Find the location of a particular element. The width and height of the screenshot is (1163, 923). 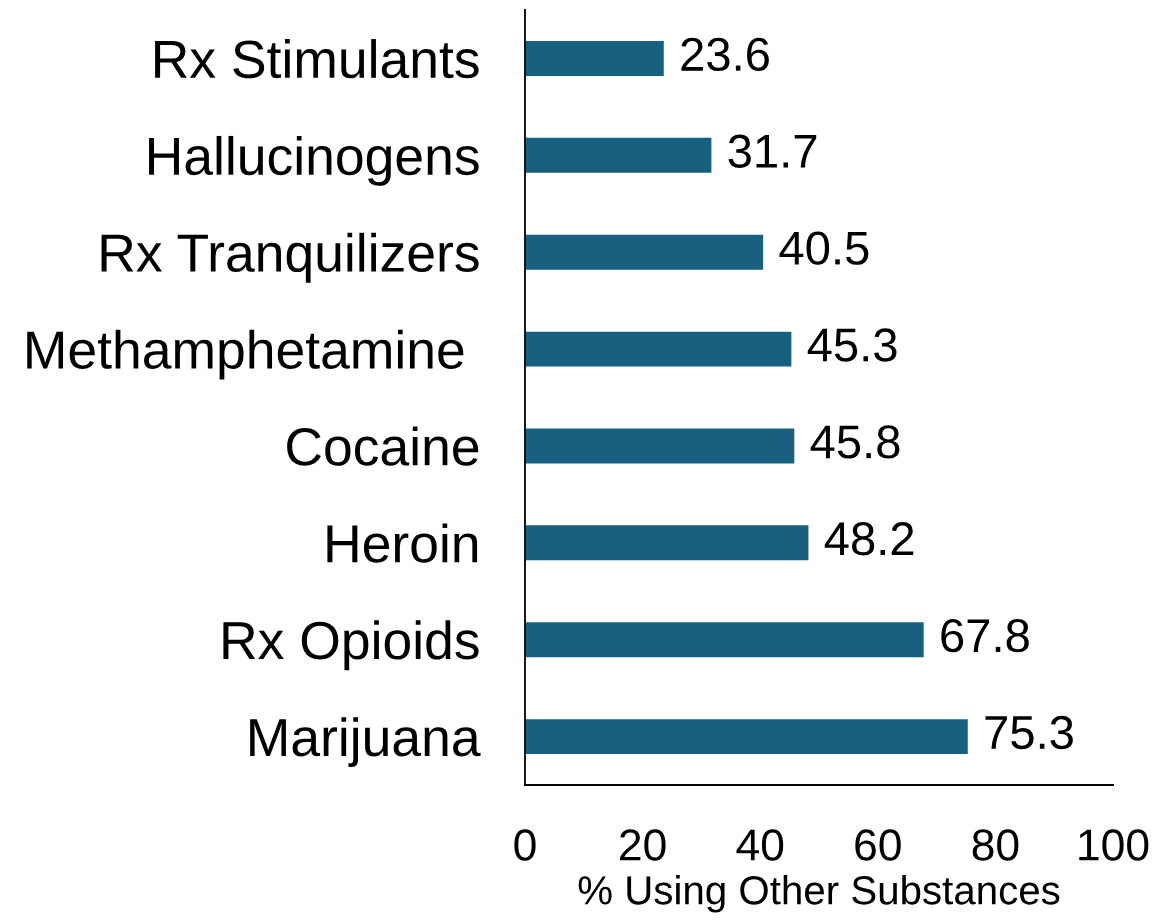

x-tick-label: 40 is located at coordinates (760, 845).